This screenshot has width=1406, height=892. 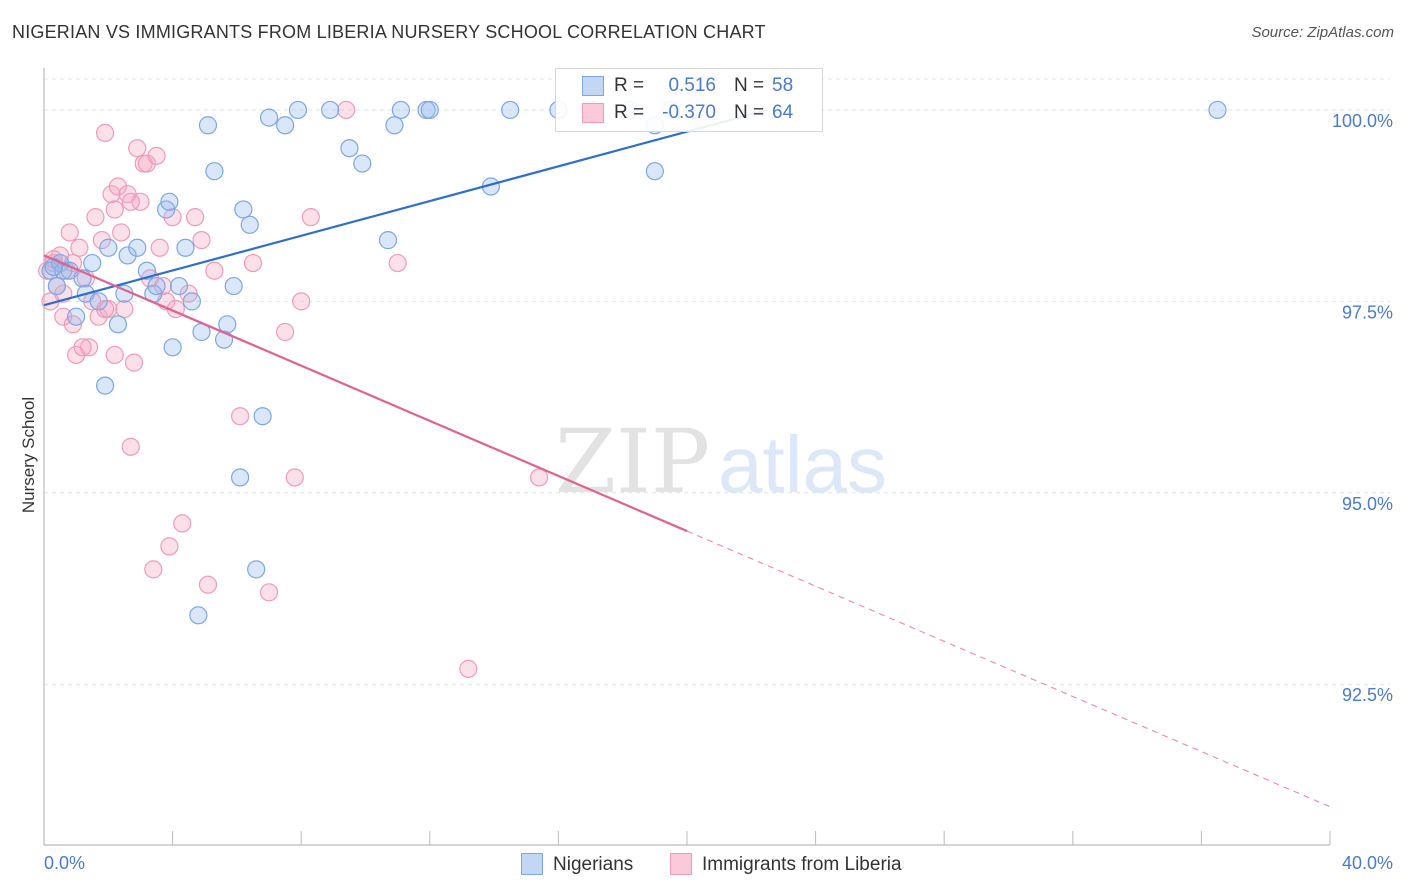 I want to click on y-tick-label: 92.5%, so click(x=1367, y=695).